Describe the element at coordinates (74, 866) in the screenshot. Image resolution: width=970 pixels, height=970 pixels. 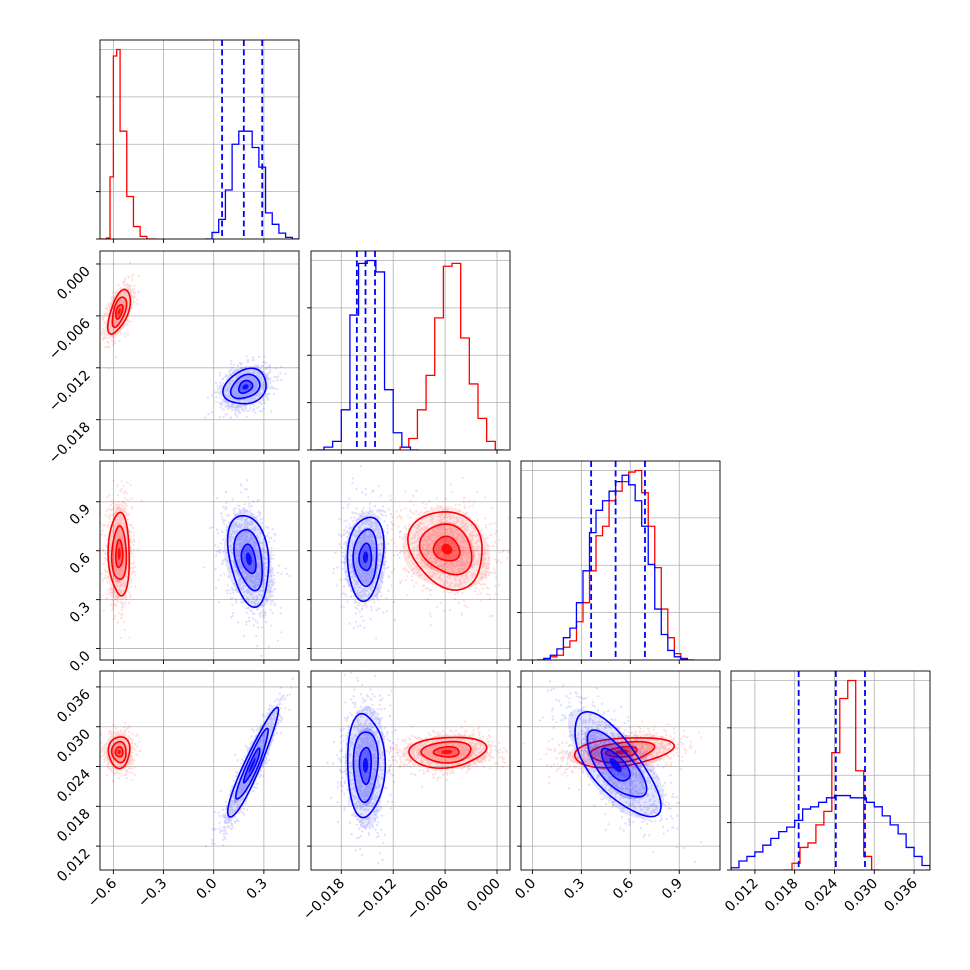
I see `y-tick-label: 0.012` at that location.